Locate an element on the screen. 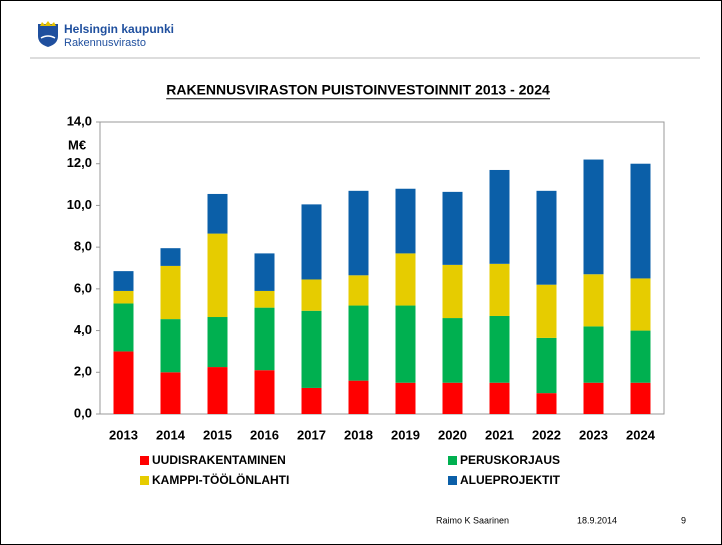 The width and height of the screenshot is (722, 545). y-tick-label: 8,0 is located at coordinates (83, 246).